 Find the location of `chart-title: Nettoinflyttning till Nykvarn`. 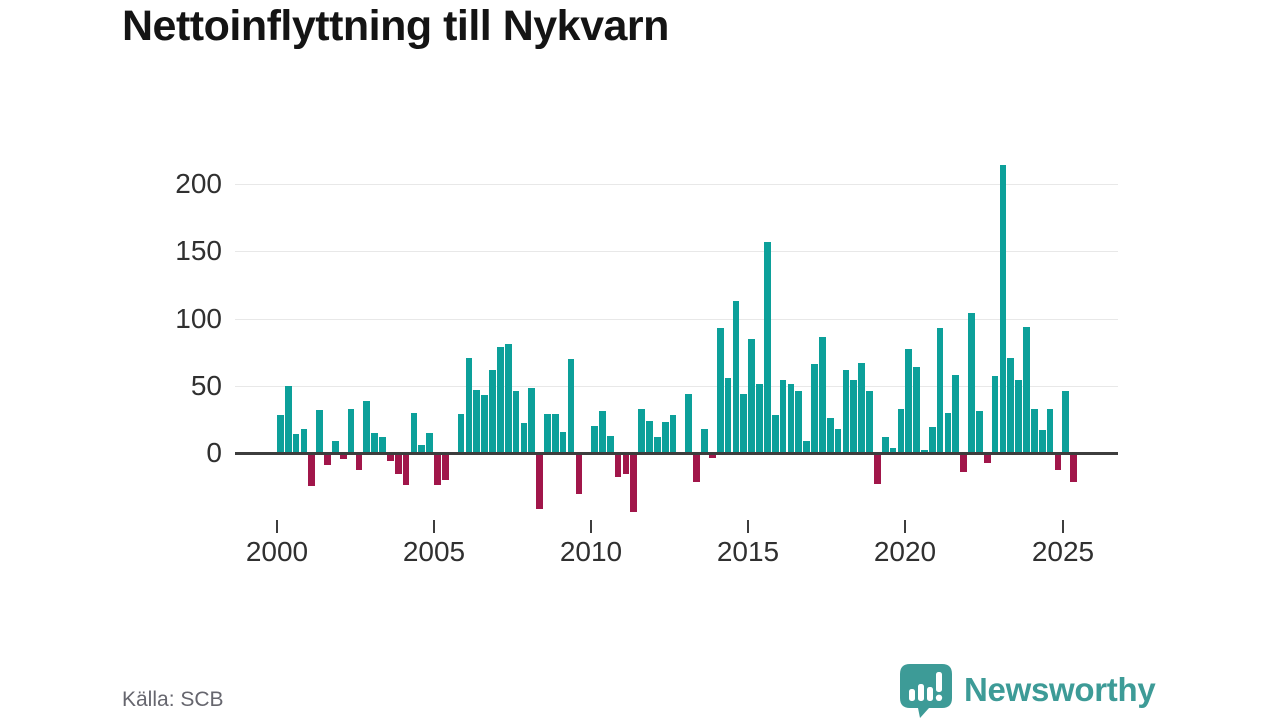

chart-title: Nettoinflyttning till Nykvarn is located at coordinates (395, 26).